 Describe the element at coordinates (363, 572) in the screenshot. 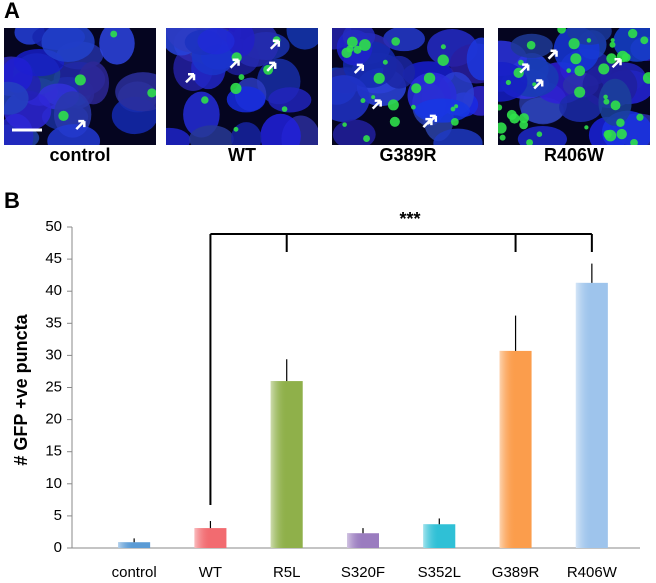

I see `x-tick-label: S320F` at that location.